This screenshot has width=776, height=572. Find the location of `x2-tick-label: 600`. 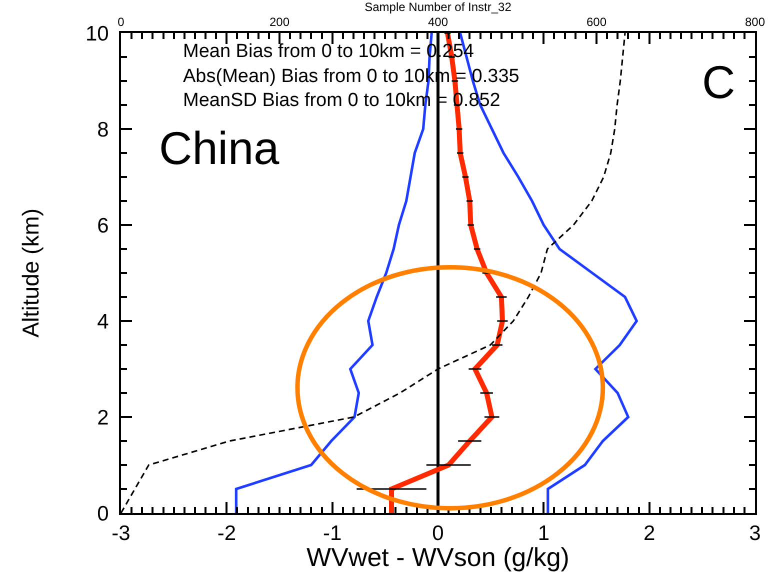

x2-tick-label: 600 is located at coordinates (596, 22).